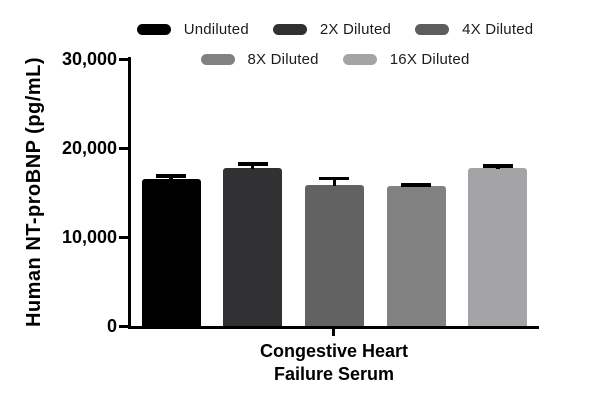 The image size is (600, 417). Describe the element at coordinates (416, 256) in the screenshot. I see `bar-8x-diluted` at that location.